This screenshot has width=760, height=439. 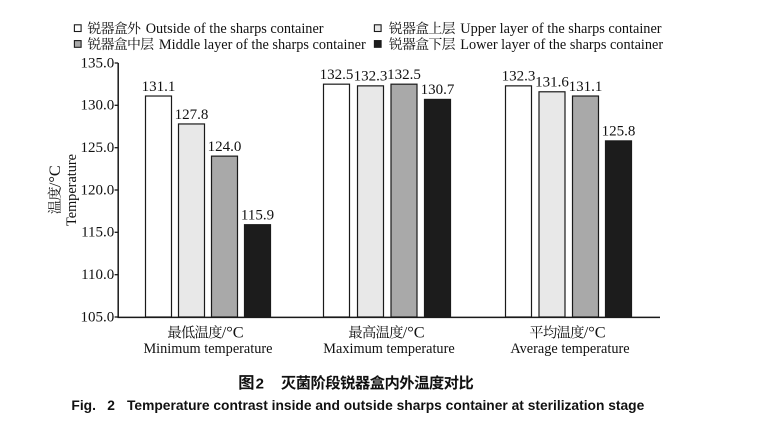 What do you see at coordinates (225, 147) in the screenshot?
I see `svg-text: 124.0` at bounding box center [225, 147].